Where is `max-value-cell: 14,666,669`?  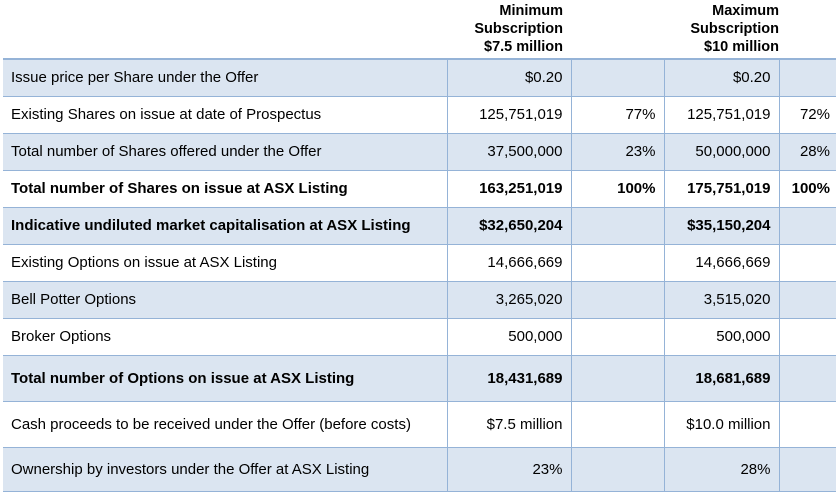 max-value-cell: 14,666,669 is located at coordinates (722, 263).